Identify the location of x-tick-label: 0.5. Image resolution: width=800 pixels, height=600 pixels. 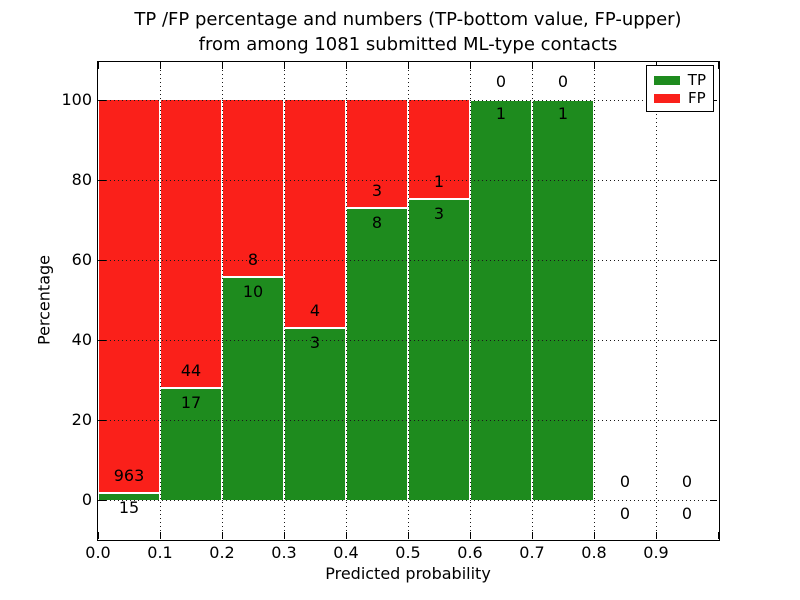
(408, 552).